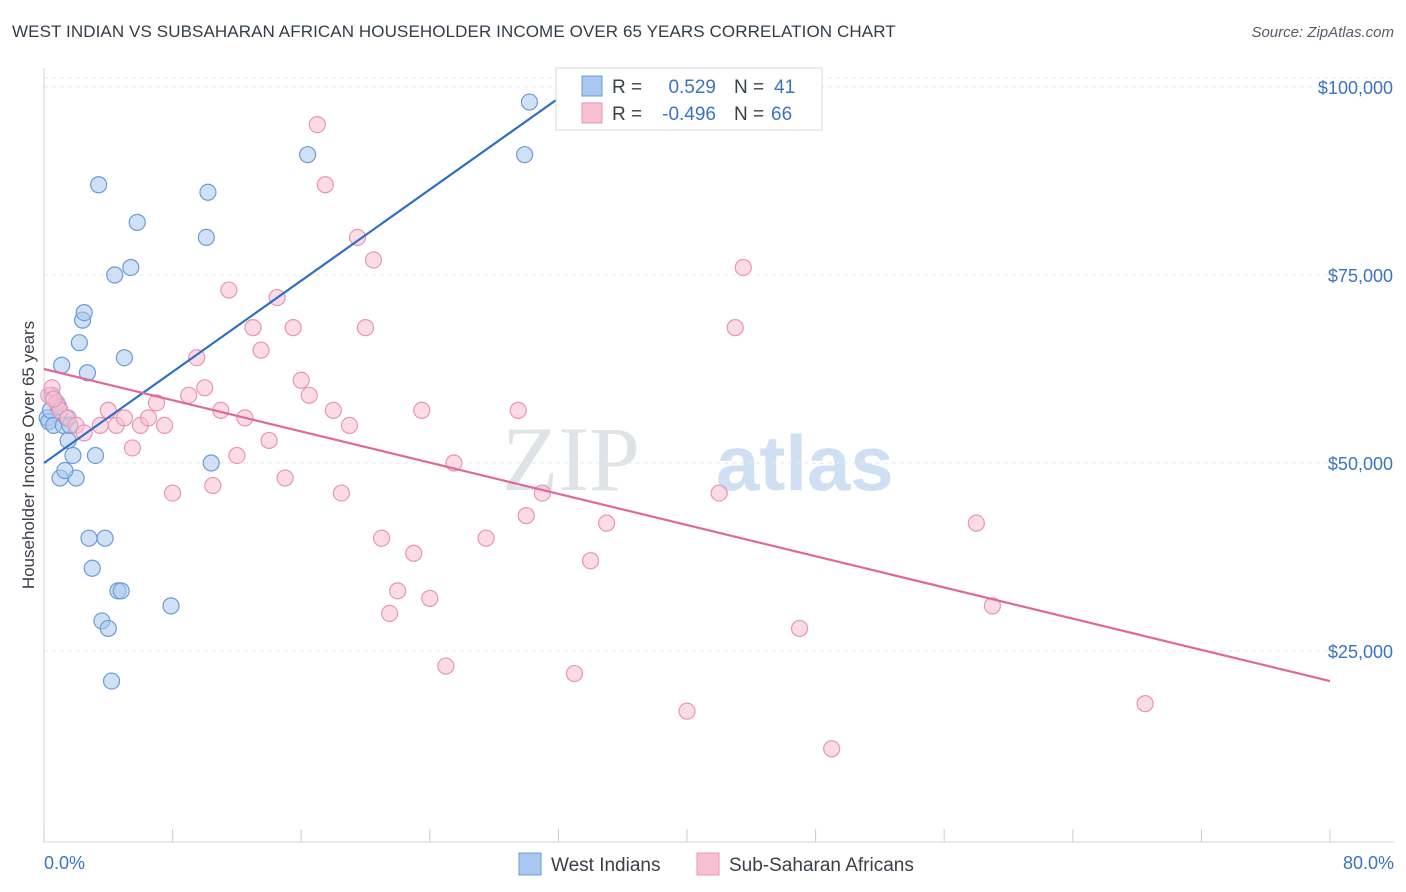 The image size is (1406, 892). What do you see at coordinates (28, 455) in the screenshot?
I see `y-axis-title: Householder Income Over 65 years` at bounding box center [28, 455].